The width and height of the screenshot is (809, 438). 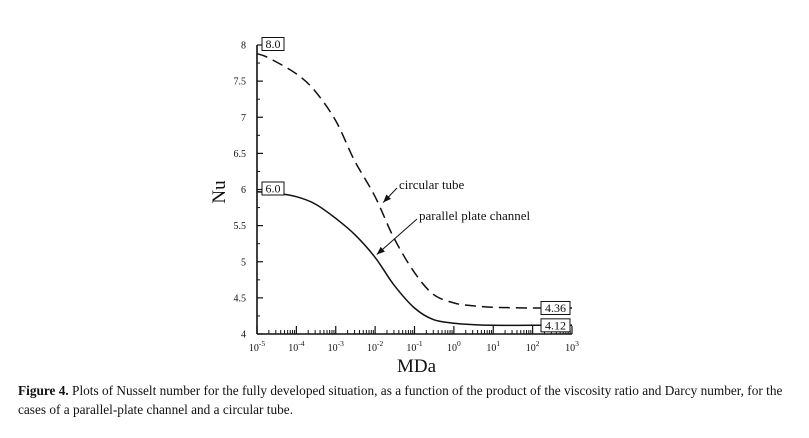 What do you see at coordinates (243, 335) in the screenshot?
I see `y-tick-label: 4` at bounding box center [243, 335].